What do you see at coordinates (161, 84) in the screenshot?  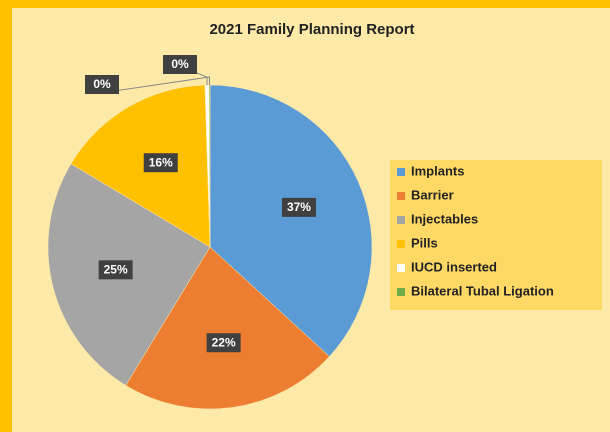 I see `leader-line` at bounding box center [161, 84].